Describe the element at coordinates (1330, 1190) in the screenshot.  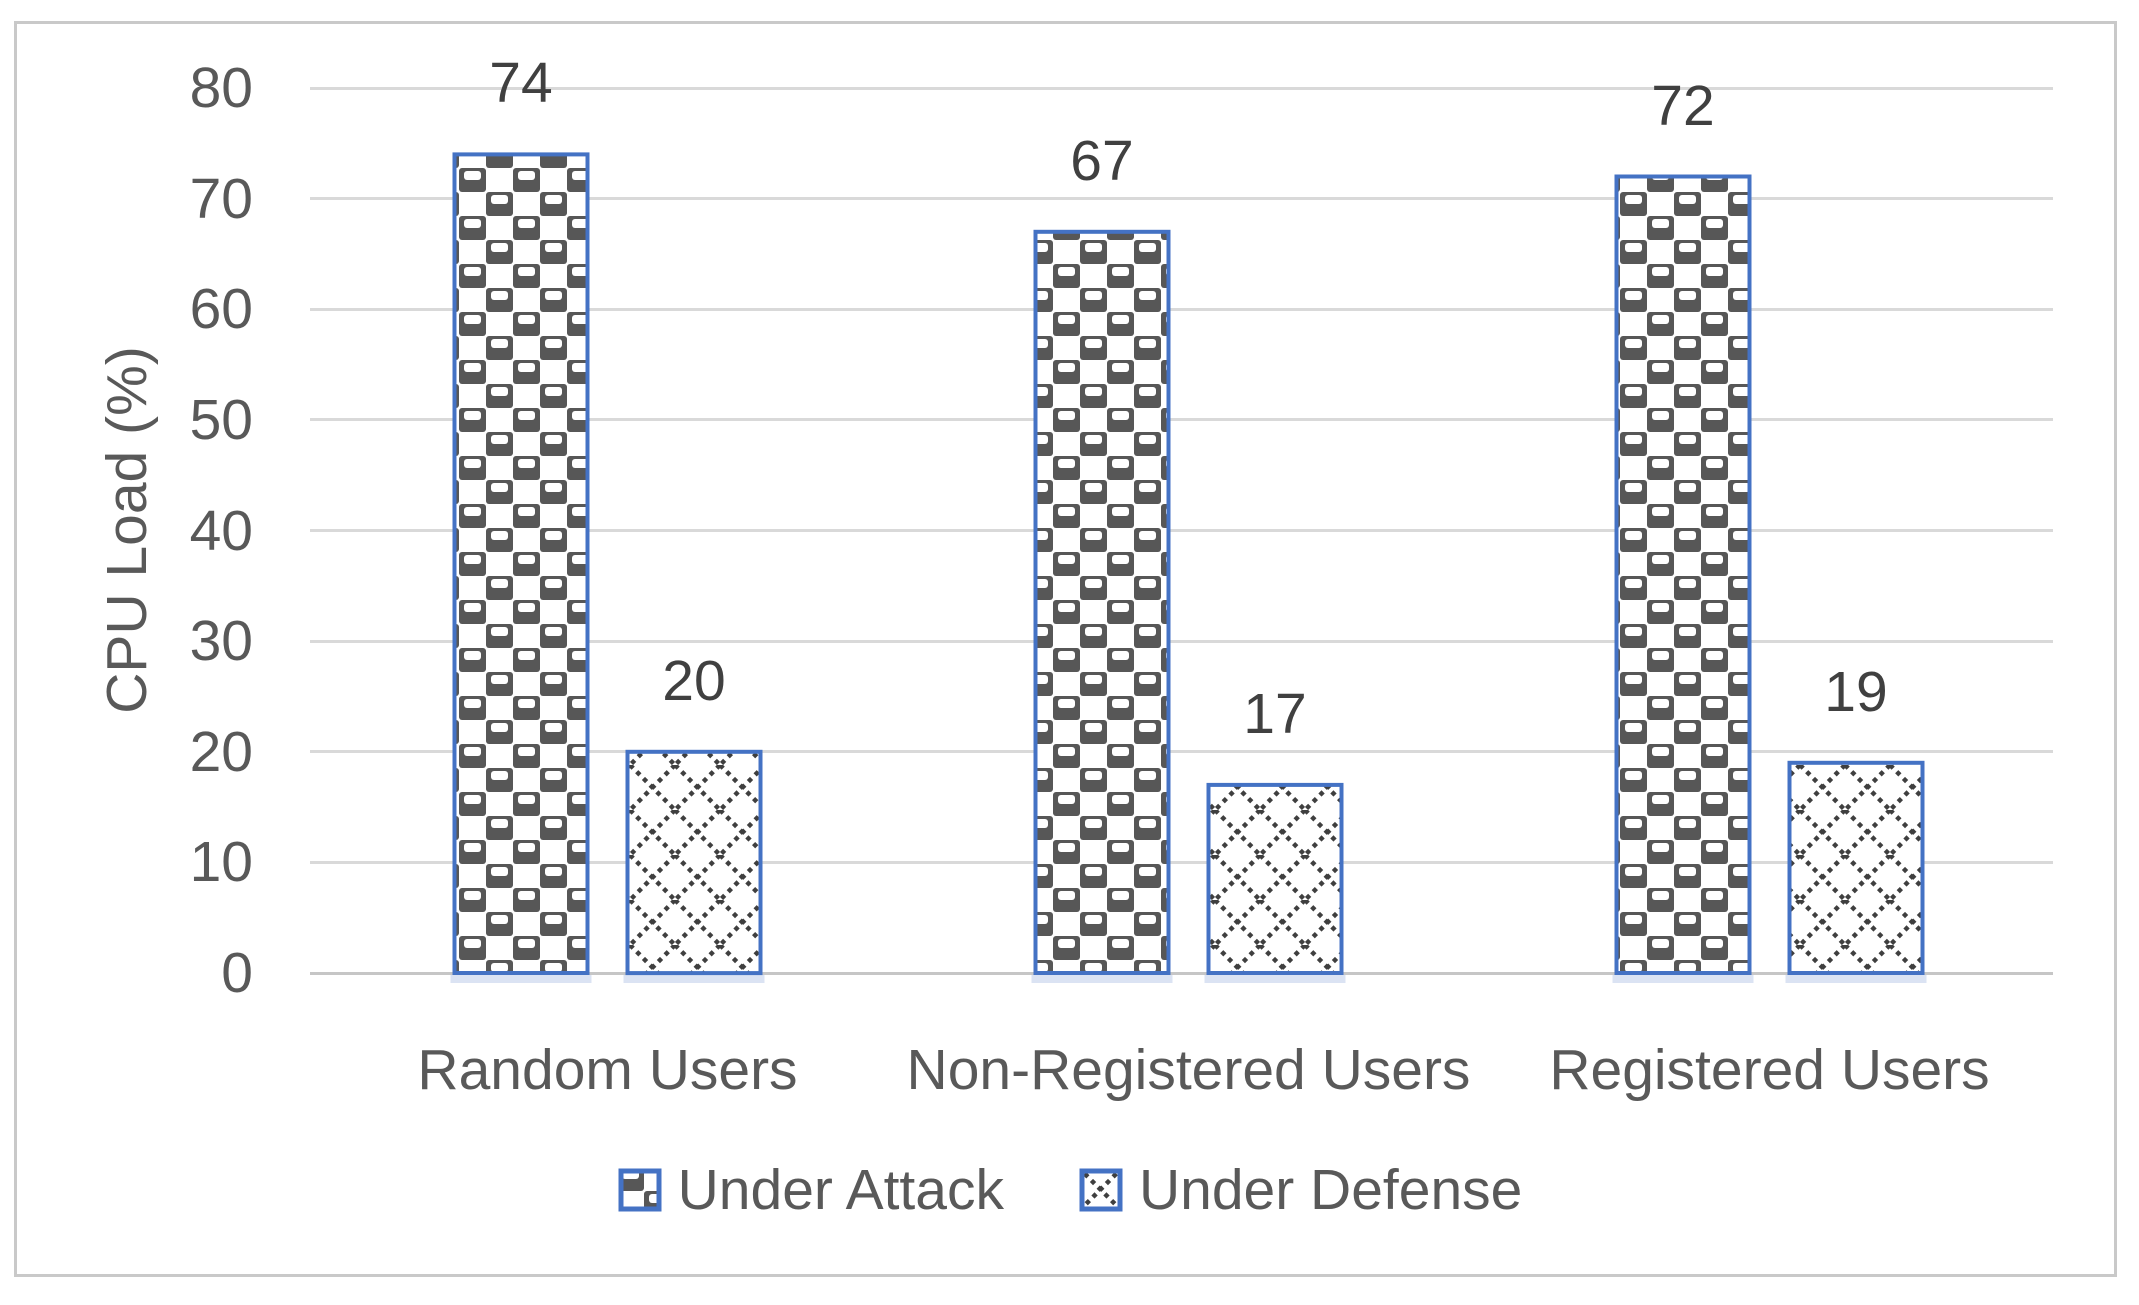
I see `legend-label-under-defense: Under Defense` at that location.